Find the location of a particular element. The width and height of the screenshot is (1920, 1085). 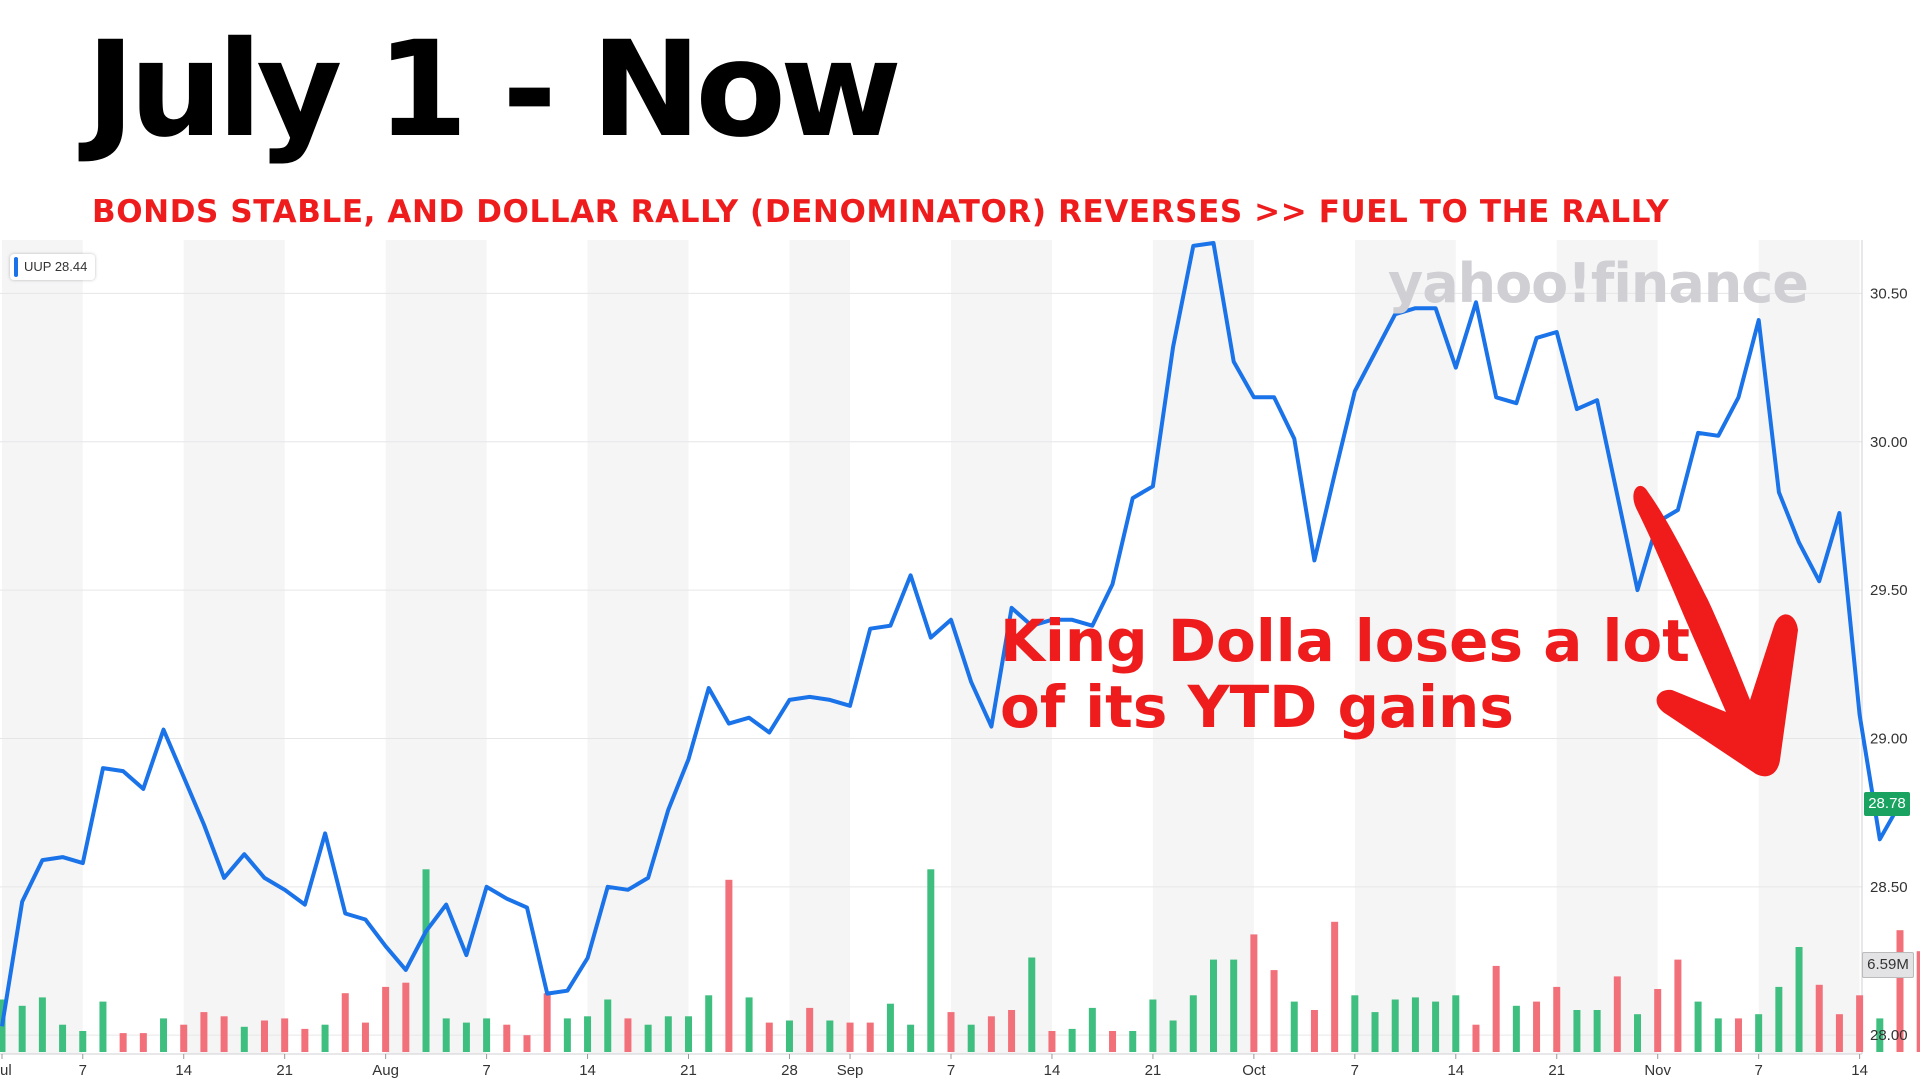

x-axis: ul 7 14 21 Aug 7 14 21 28 Sep 7 14 21 Oct 7 14 21 Nov 7 14 is located at coordinates (934, 1066).